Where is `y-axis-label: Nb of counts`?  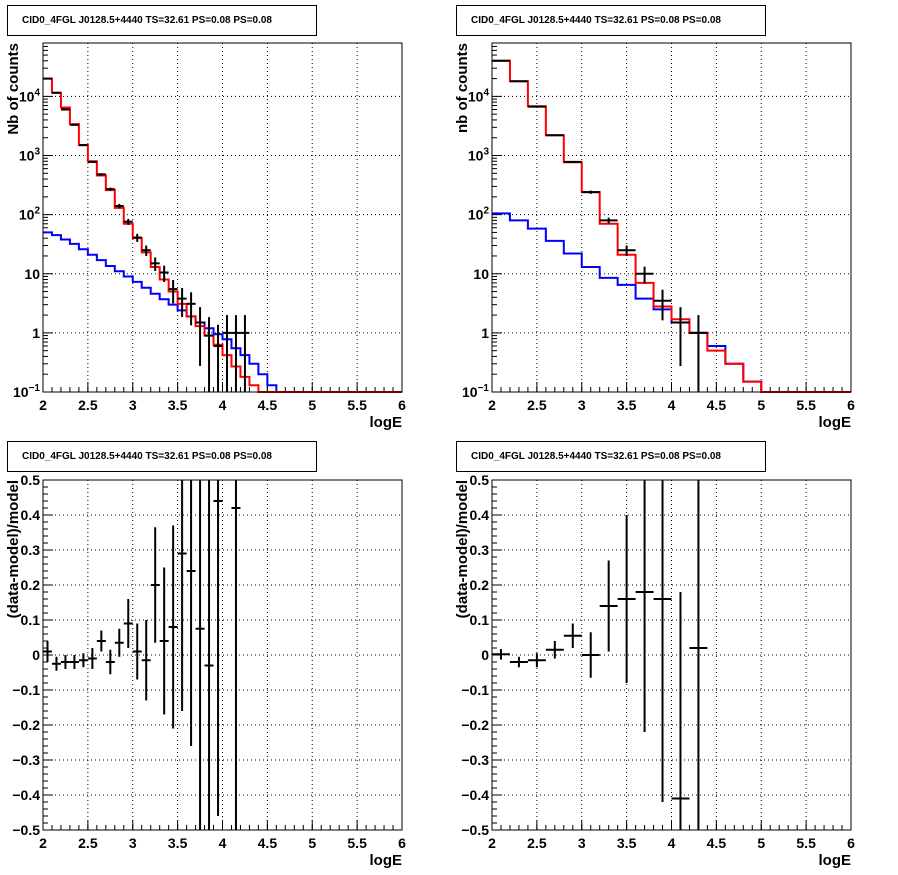 y-axis-label: Nb of counts is located at coordinates (13, 89).